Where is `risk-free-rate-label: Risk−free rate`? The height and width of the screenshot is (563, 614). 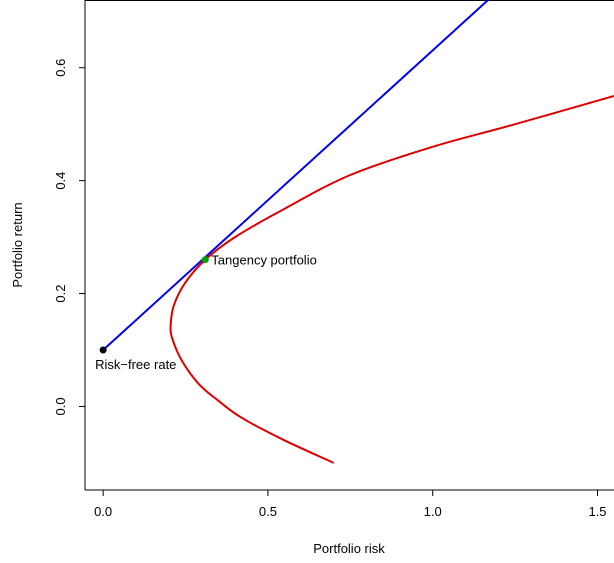 risk-free-rate-label: Risk−free rate is located at coordinates (135, 364).